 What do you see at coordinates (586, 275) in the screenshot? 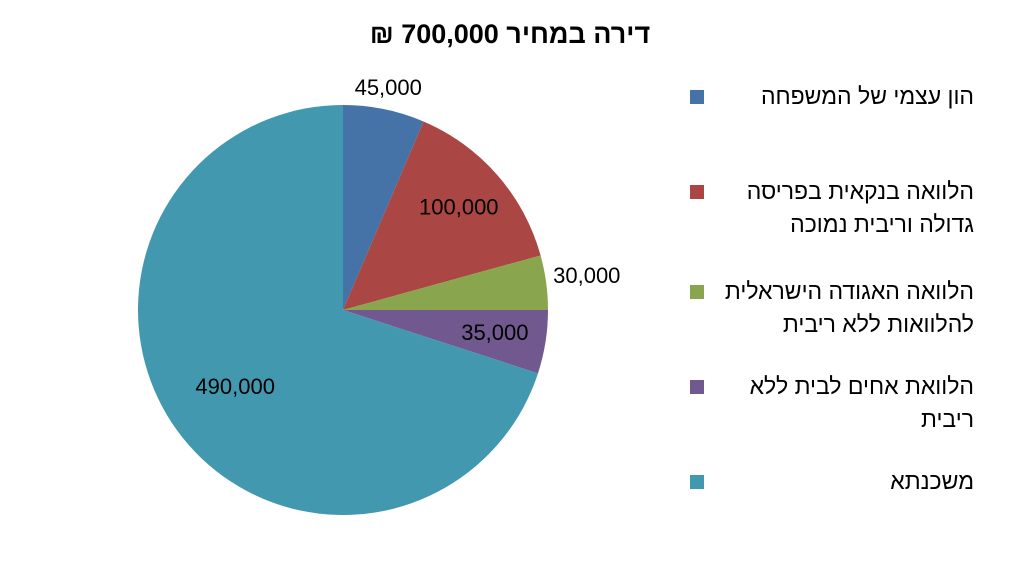
I see `data-label: 30,000` at bounding box center [586, 275].